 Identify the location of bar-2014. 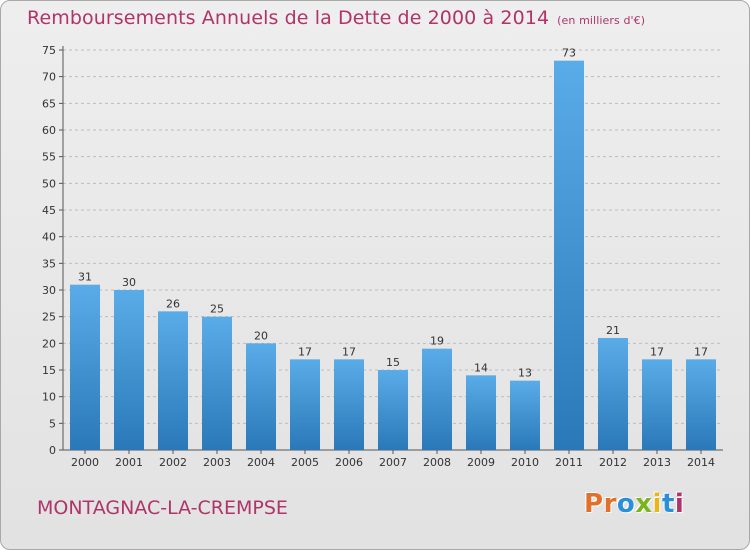
(701, 404).